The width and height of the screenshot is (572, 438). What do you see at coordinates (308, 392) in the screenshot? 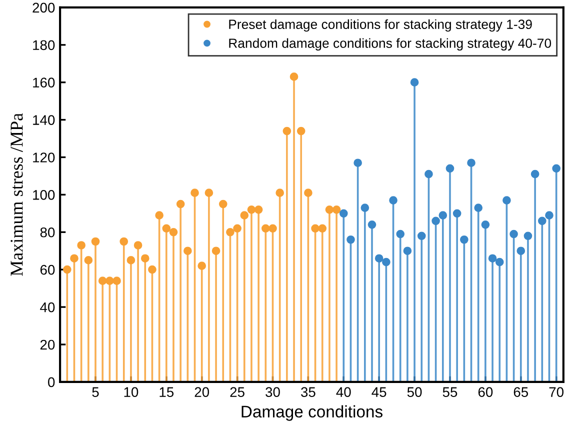
I see `x-tick-label: 35` at bounding box center [308, 392].